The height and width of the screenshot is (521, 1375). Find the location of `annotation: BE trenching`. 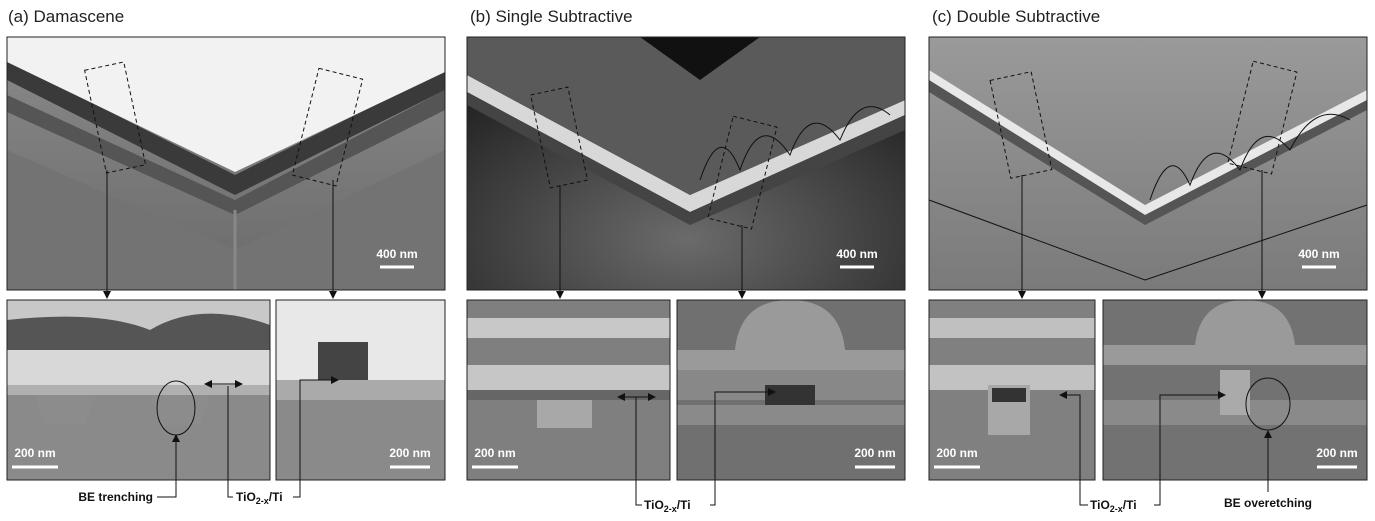

annotation: BE trenching is located at coordinates (115, 497).